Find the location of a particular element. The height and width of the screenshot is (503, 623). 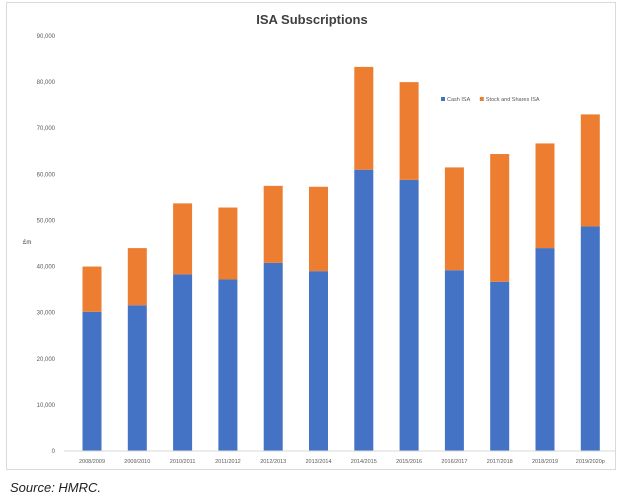

legend-label-cash-isa: Cash ISA is located at coordinates (459, 100).